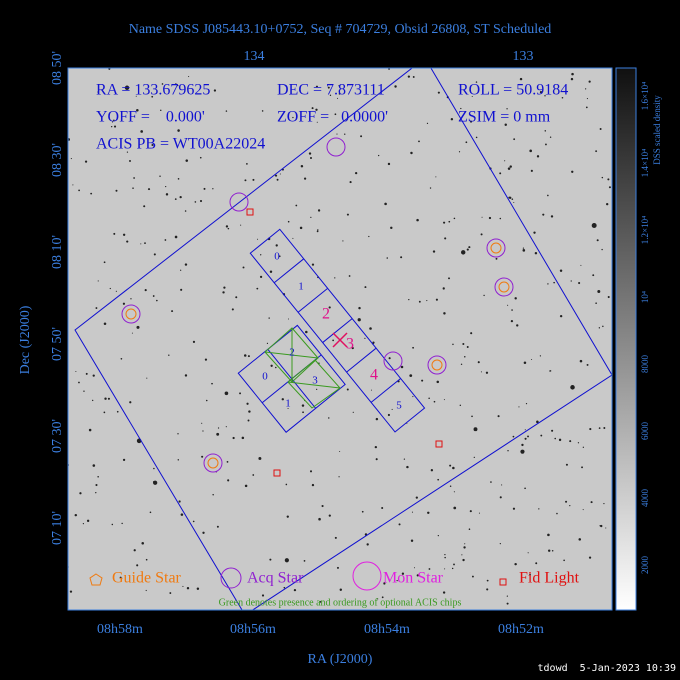  I want to click on top-tick: 133, so click(523, 56).